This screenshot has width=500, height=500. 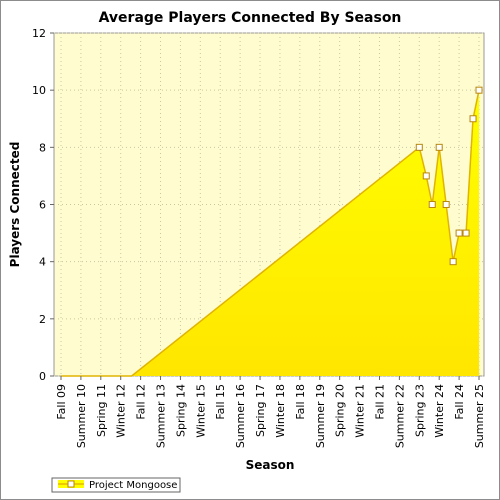 What do you see at coordinates (42, 262) in the screenshot?
I see `y-tick-label: 4` at bounding box center [42, 262].